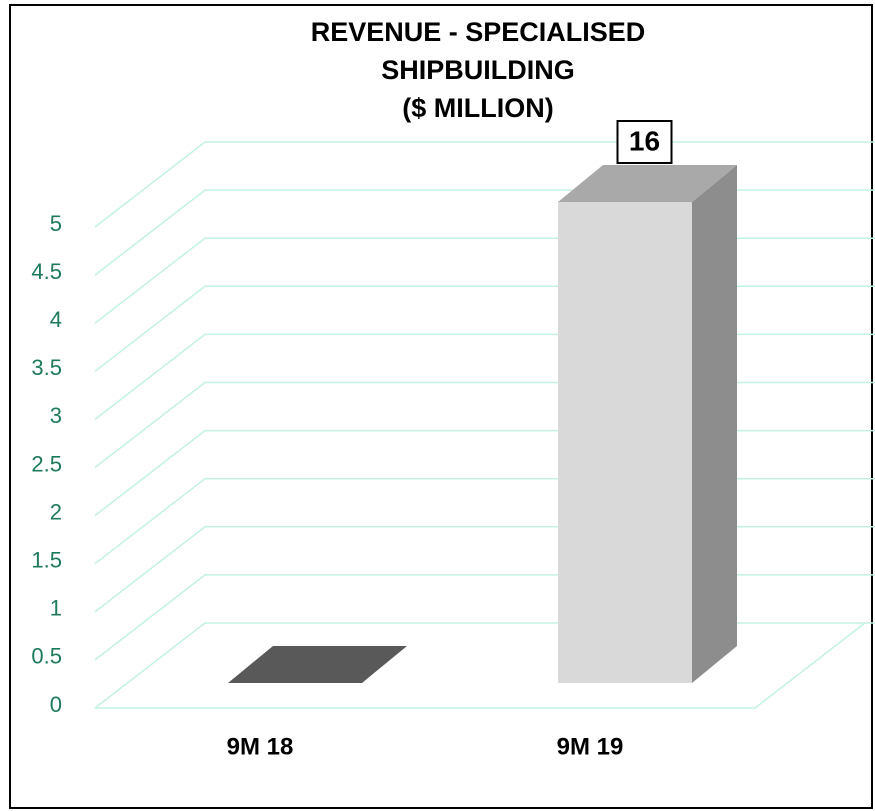 This screenshot has height=811, width=875. Describe the element at coordinates (810, 665) in the screenshot. I see `floor-edge` at that location.